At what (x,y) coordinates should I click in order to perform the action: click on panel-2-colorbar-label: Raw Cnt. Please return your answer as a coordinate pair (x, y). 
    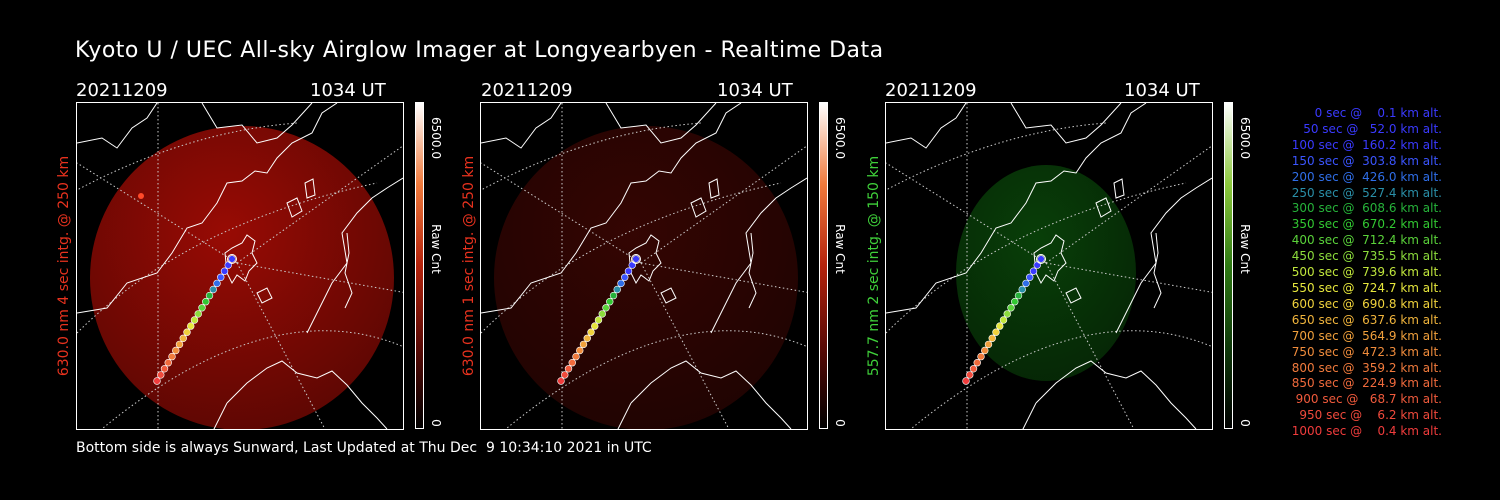
    Looking at the image, I should click on (840, 249).